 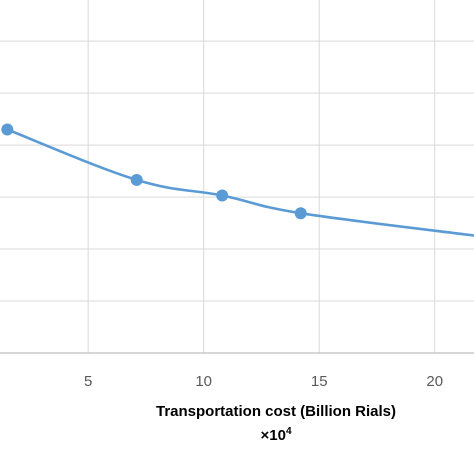 I want to click on x-axis-title: Transportation cost (Billion Rials), so click(x=276, y=411).